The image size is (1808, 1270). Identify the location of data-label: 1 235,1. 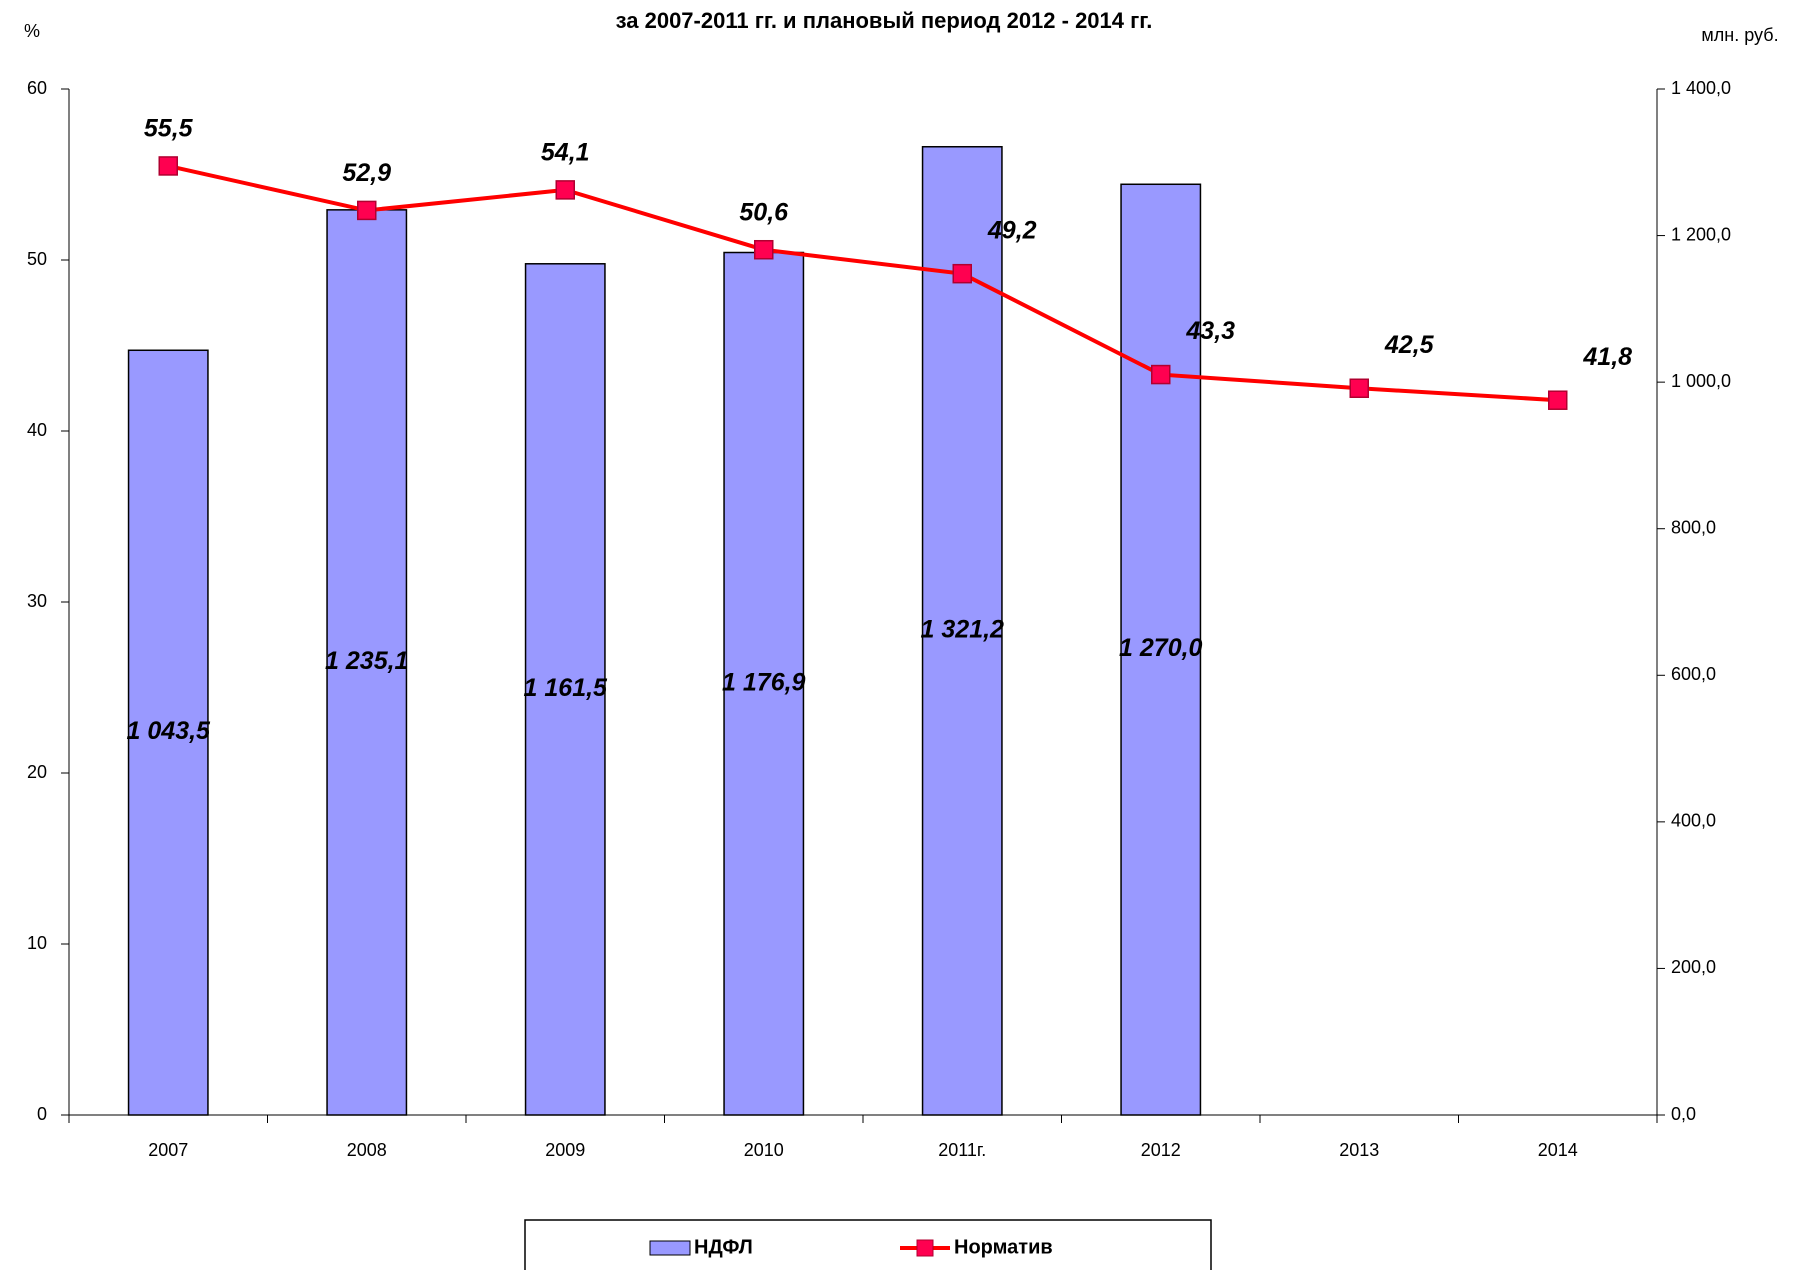
(366, 661).